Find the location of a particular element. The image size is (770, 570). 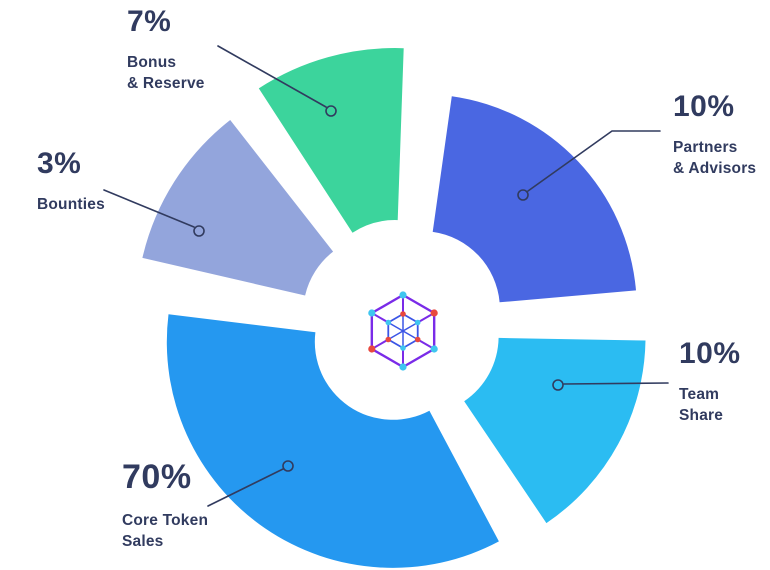

hexagon-network-logo-icon is located at coordinates (403, 331).